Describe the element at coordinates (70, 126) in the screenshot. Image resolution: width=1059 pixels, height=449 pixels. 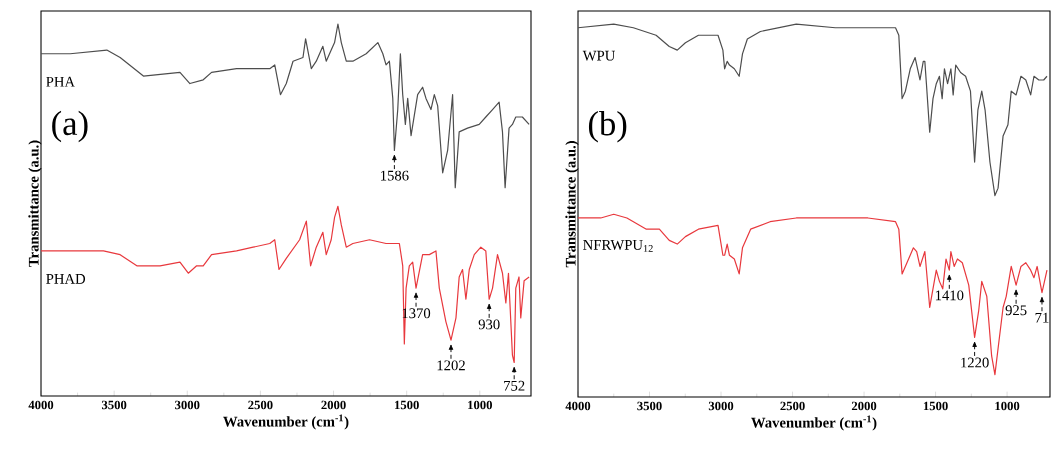
I see `annotation: (a)` at that location.